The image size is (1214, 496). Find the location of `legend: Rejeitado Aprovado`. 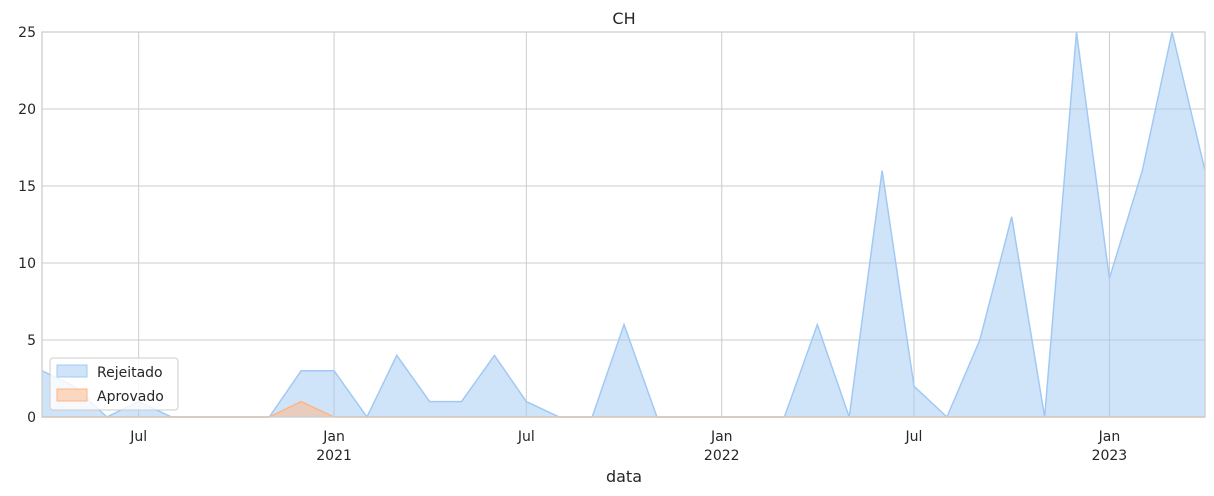

legend: Rejeitado Aprovado is located at coordinates (114, 384).